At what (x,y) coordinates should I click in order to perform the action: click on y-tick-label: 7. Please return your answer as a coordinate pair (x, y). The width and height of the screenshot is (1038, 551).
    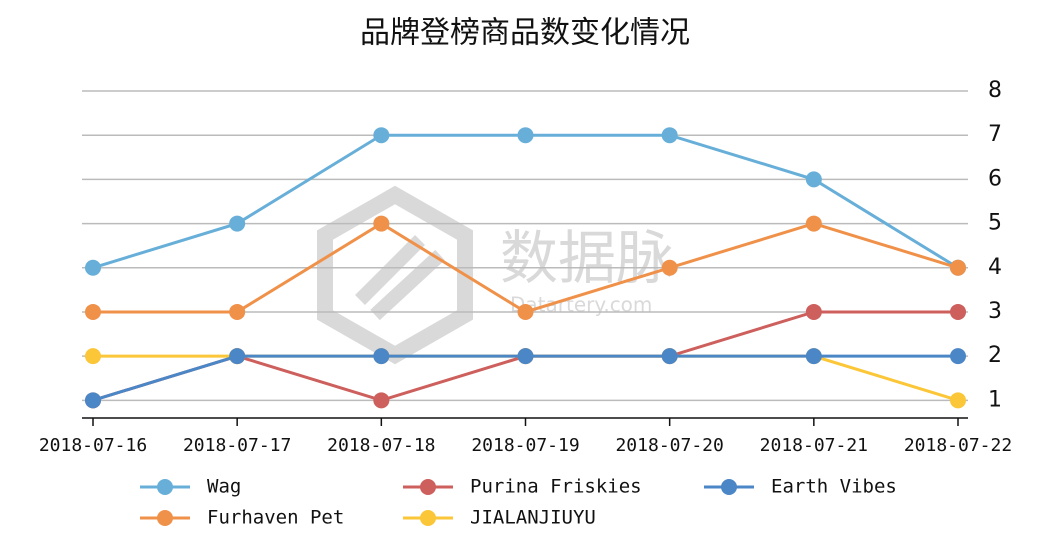
    Looking at the image, I should click on (995, 134).